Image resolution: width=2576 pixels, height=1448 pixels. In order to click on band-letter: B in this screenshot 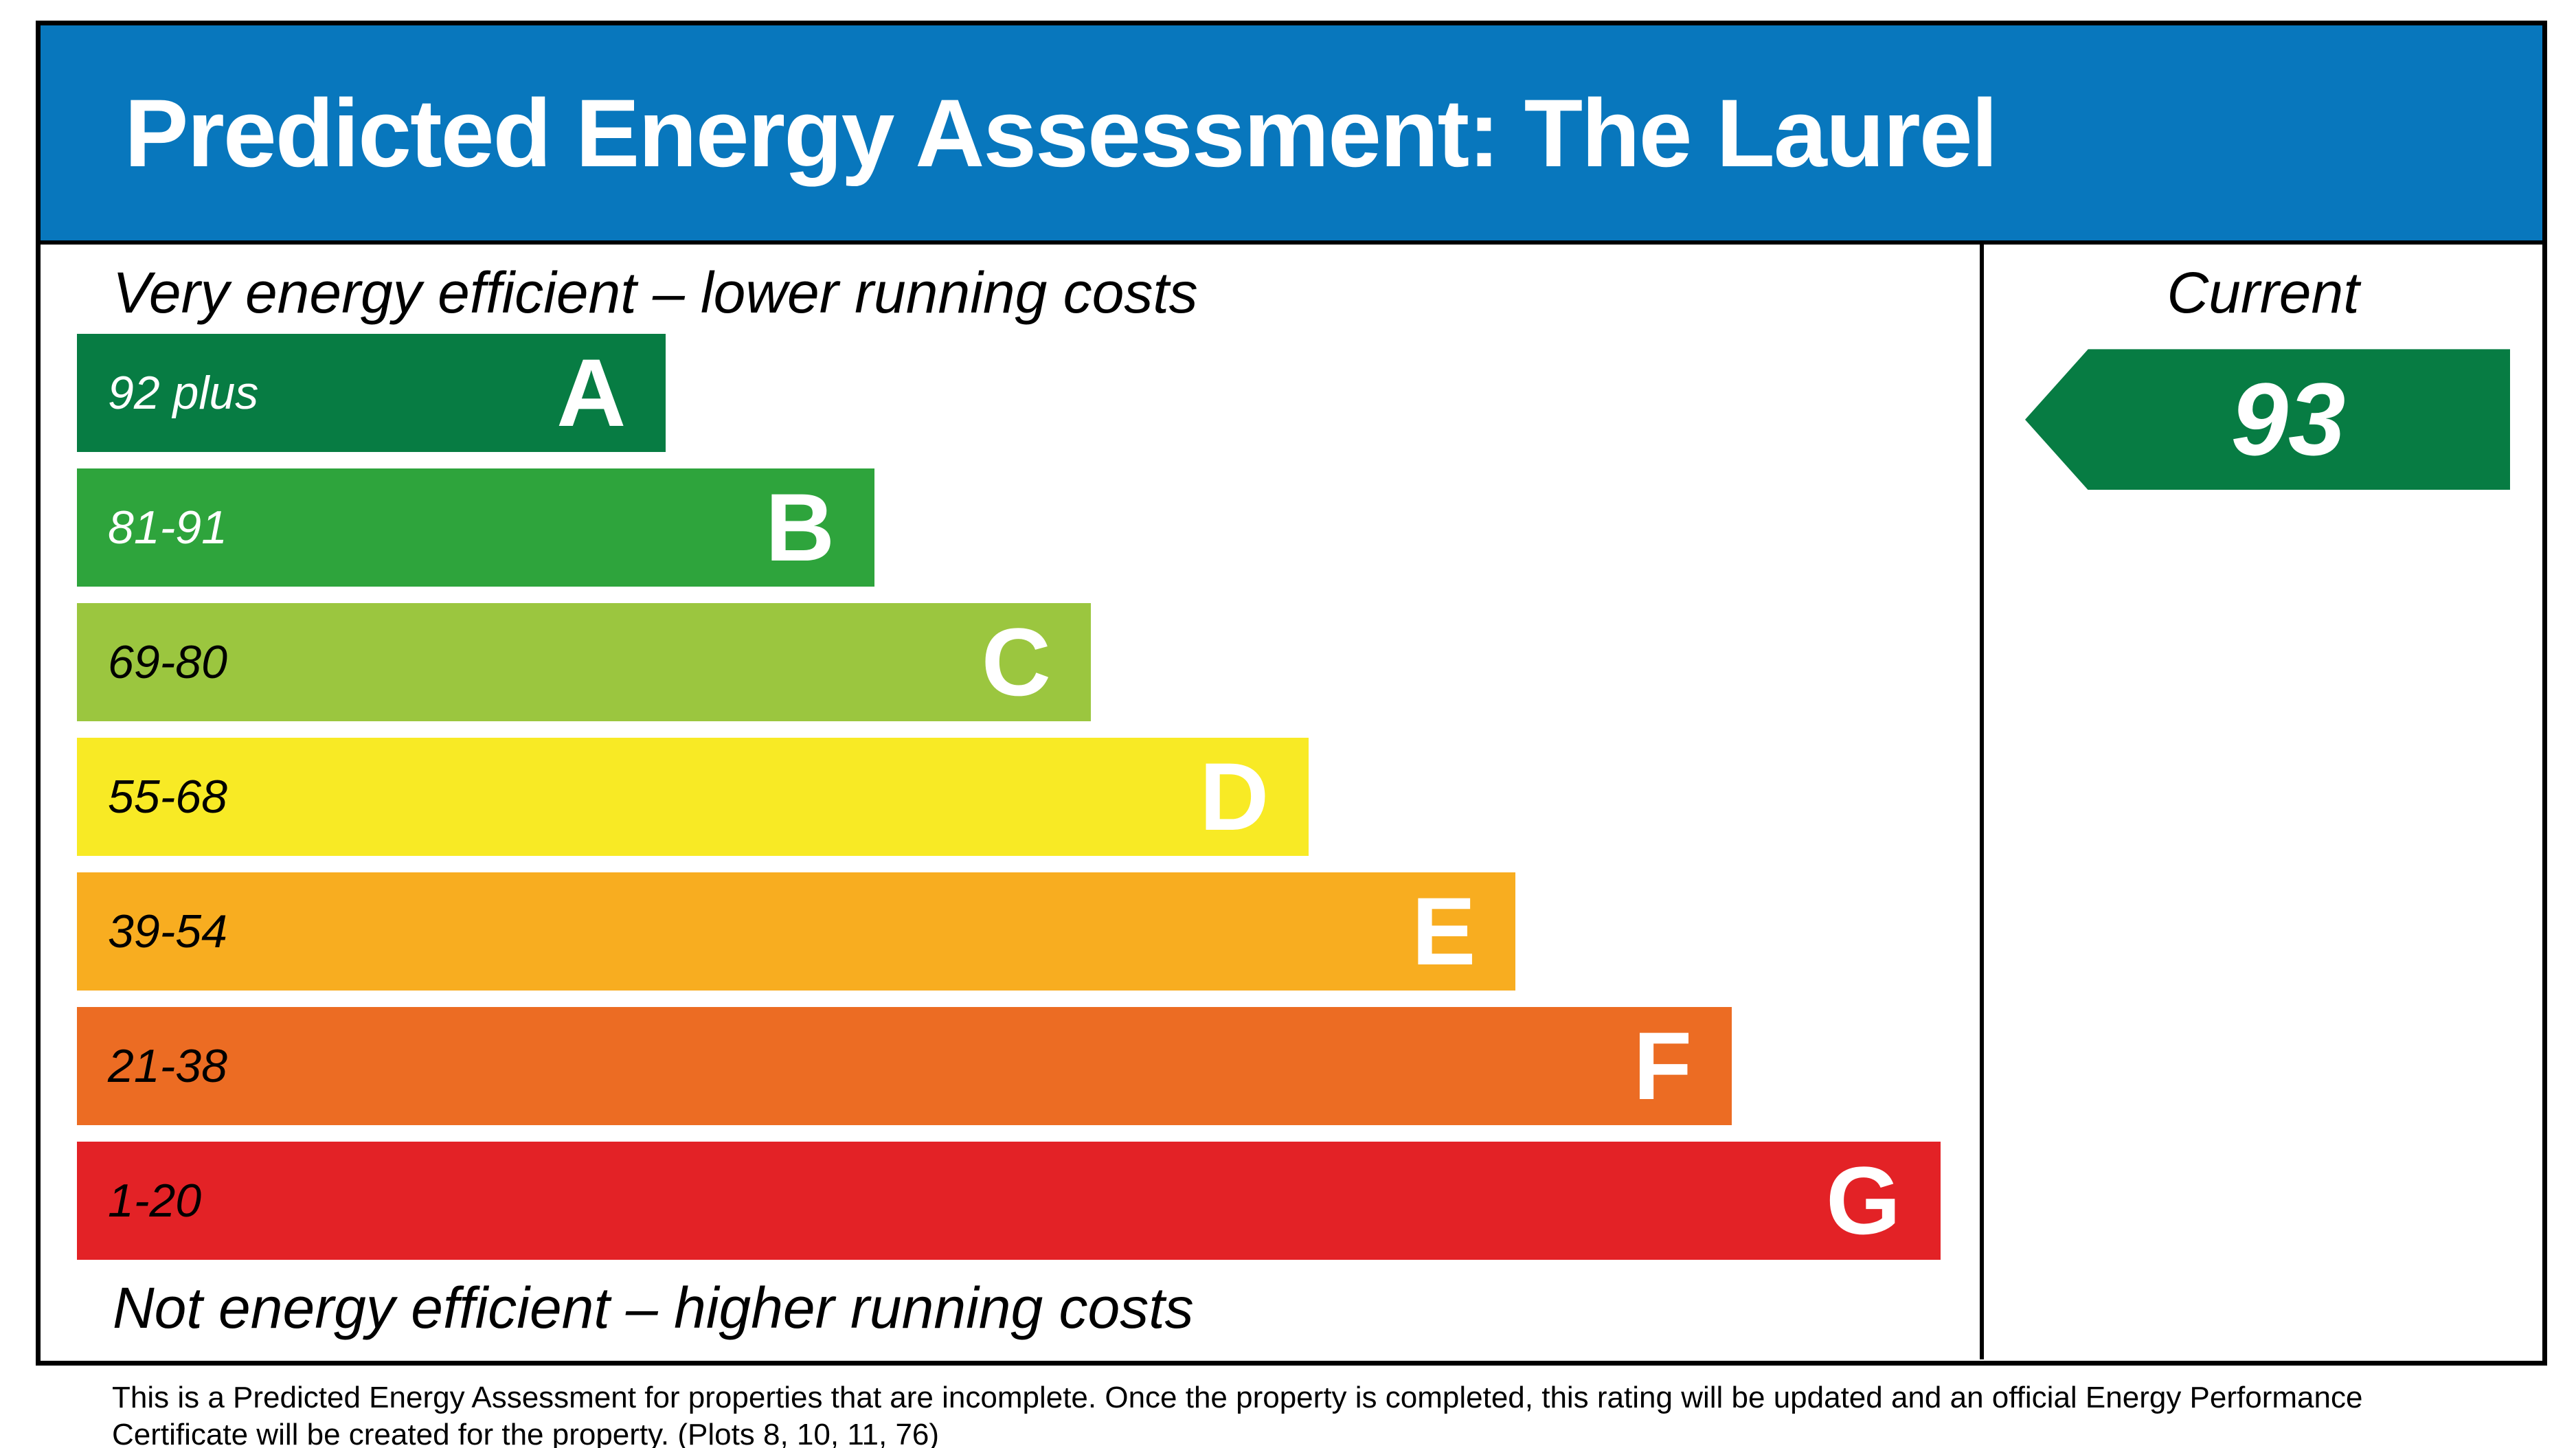, I will do `click(800, 527)`.